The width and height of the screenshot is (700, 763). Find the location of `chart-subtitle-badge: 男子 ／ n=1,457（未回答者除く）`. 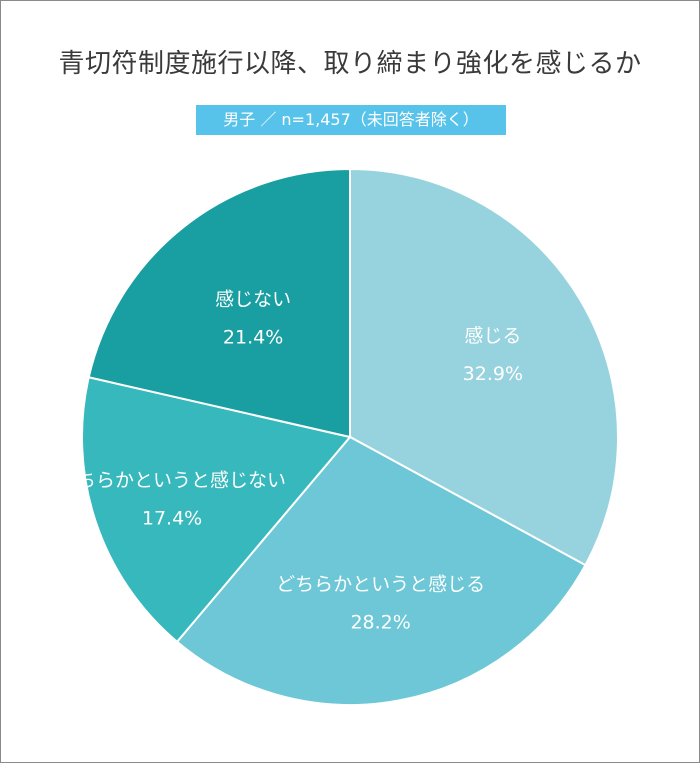

chart-subtitle-badge: 男子 ／ n=1,457（未回答者除く） is located at coordinates (351, 120).